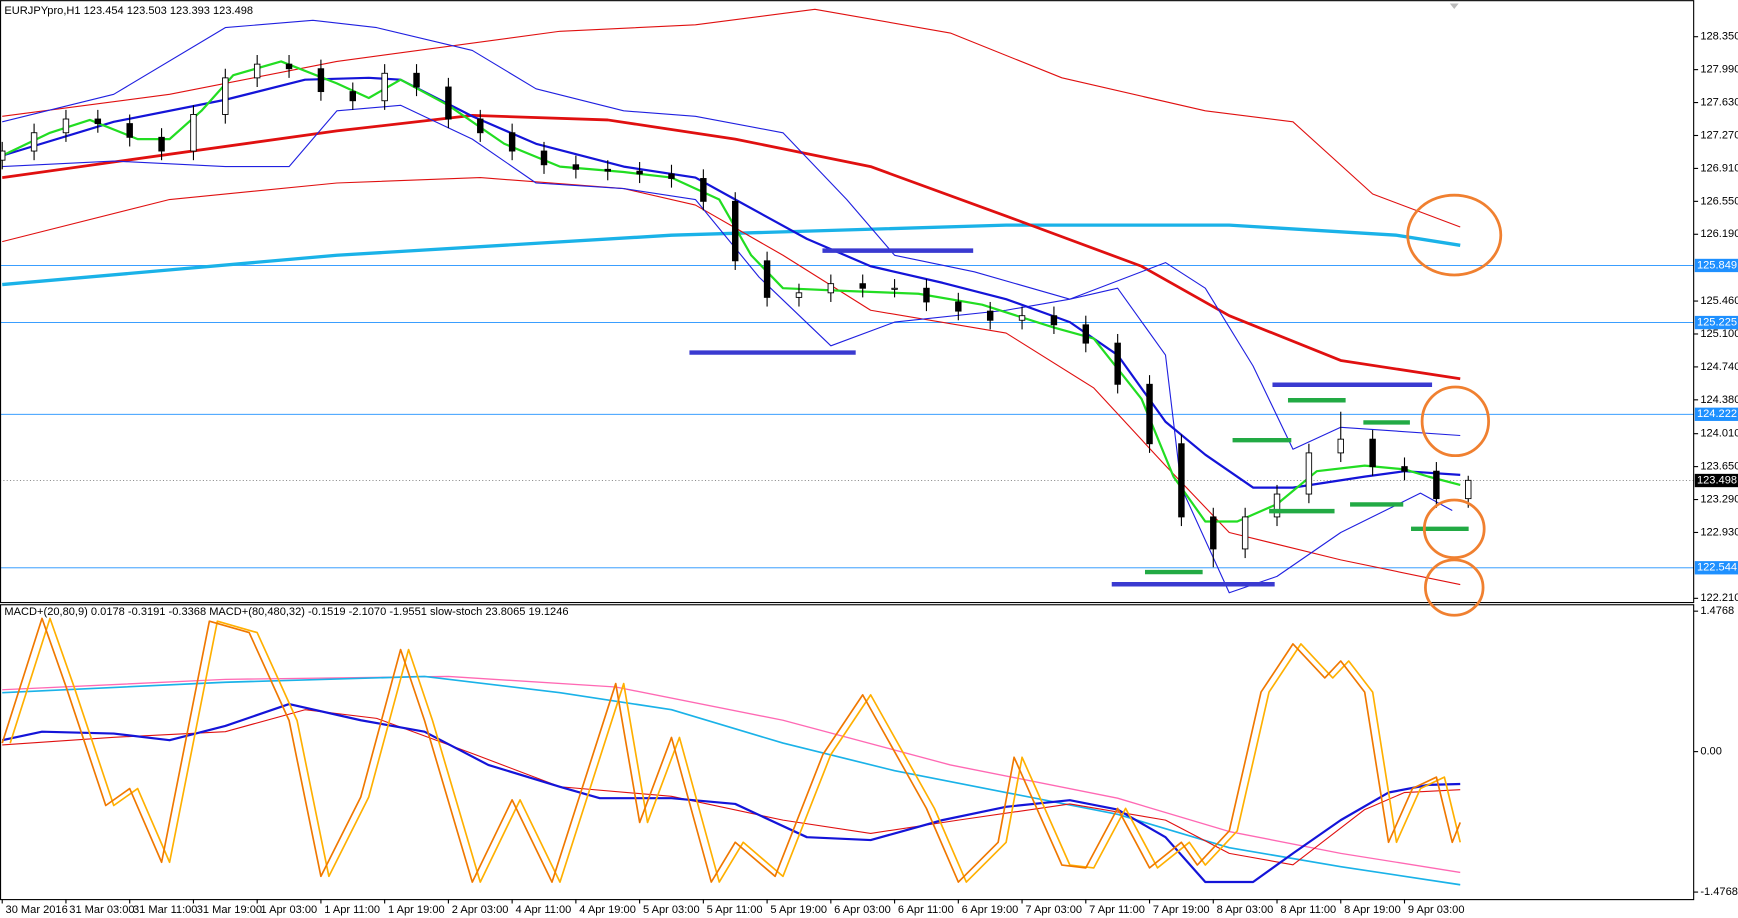 The width and height of the screenshot is (1738, 918). Describe the element at coordinates (1053, 910) in the screenshot. I see `x-tick-label: 7 Apr 03:00` at that location.